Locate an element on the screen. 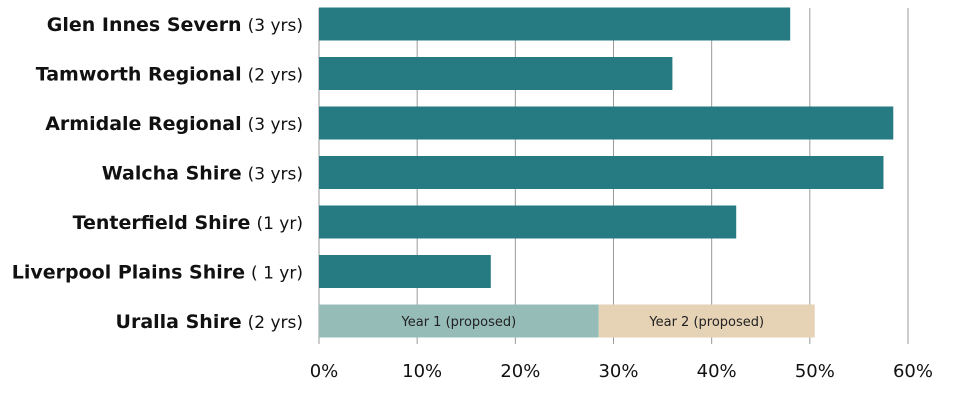  x-tick-label-10: 10% is located at coordinates (422, 371).